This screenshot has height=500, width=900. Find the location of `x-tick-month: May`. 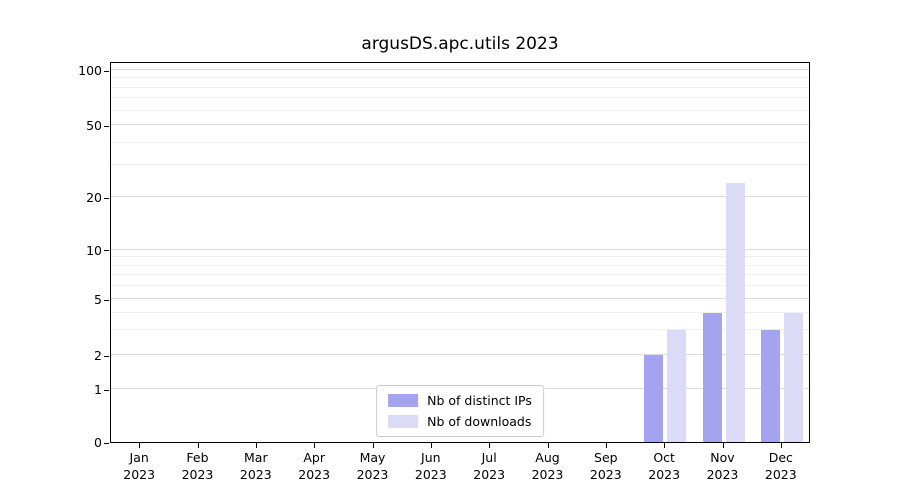

x-tick-month: May is located at coordinates (372, 457).